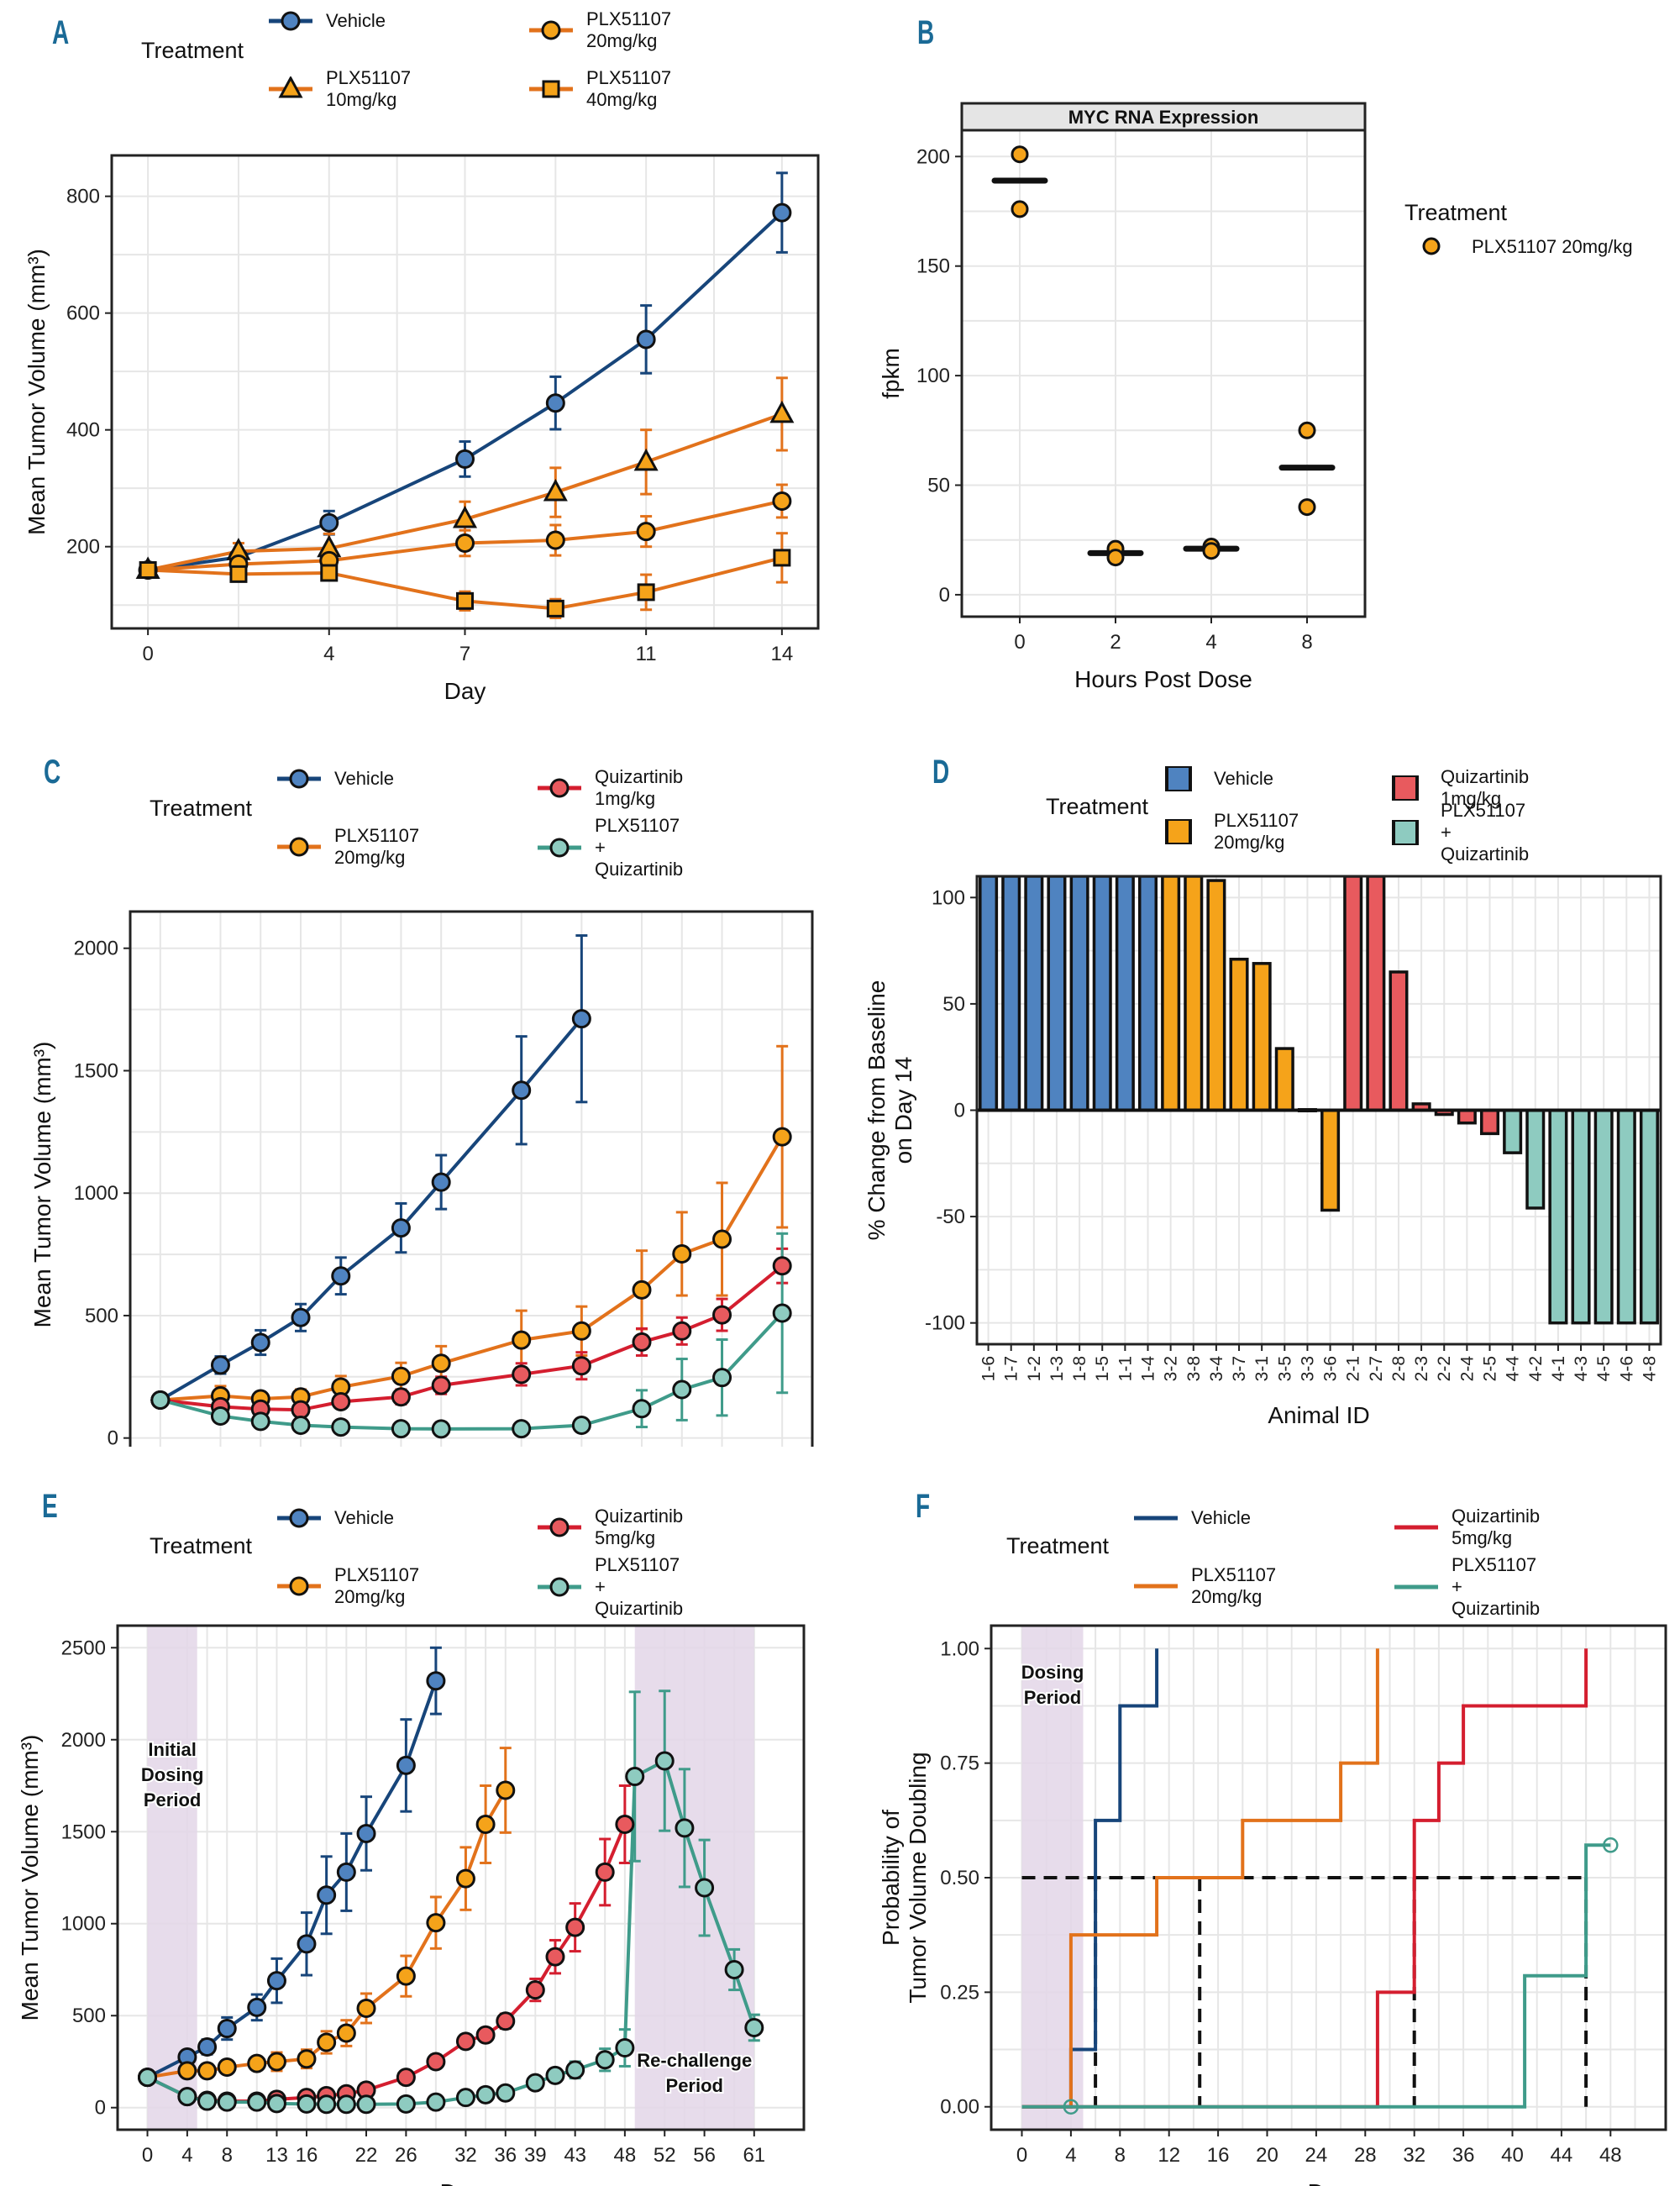 The image size is (1680, 2186). I want to click on y-axis-label: Probability ofTumor Volume Doubling, so click(904, 1877).